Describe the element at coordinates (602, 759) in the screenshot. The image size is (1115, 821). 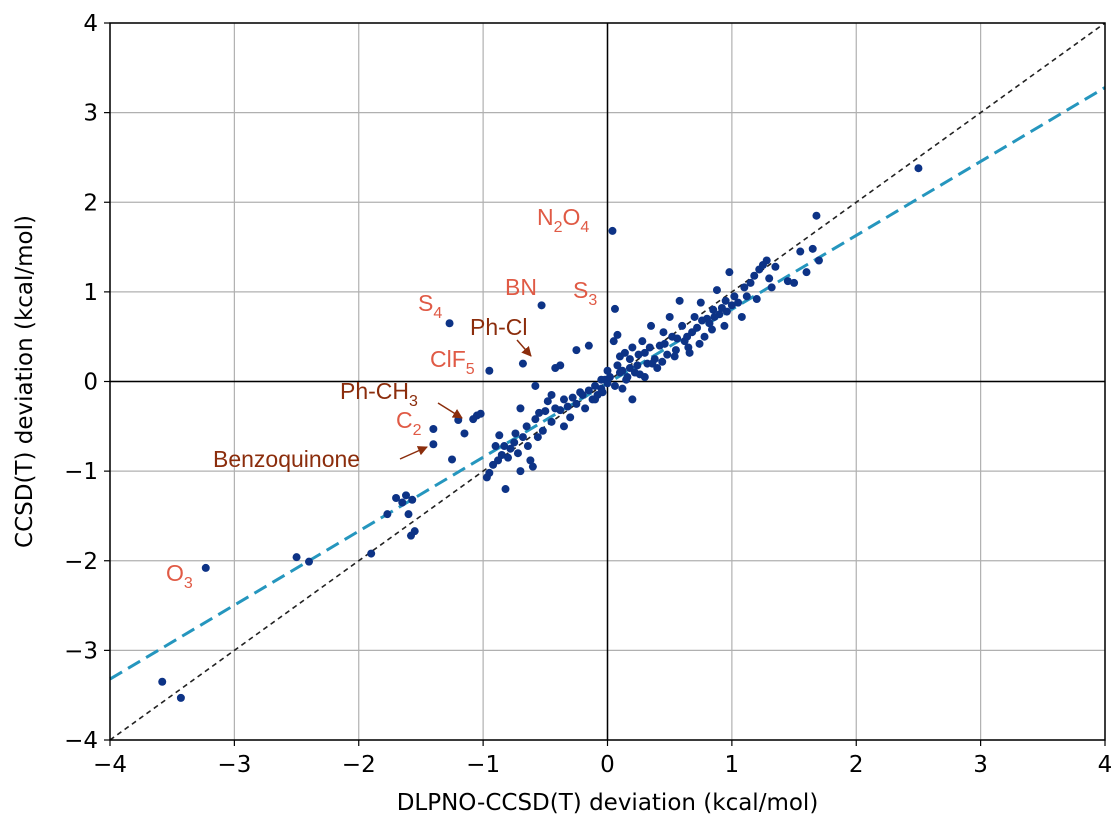
I see `x-axis-ticks: −4 −3 −2 −1 0 1 2 3 4` at that location.